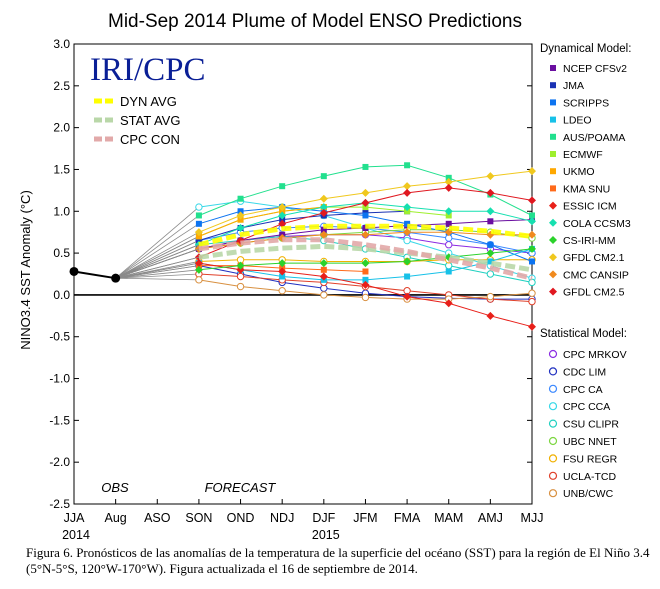  Describe the element at coordinates (74, 271) in the screenshot. I see `observed-point` at that location.